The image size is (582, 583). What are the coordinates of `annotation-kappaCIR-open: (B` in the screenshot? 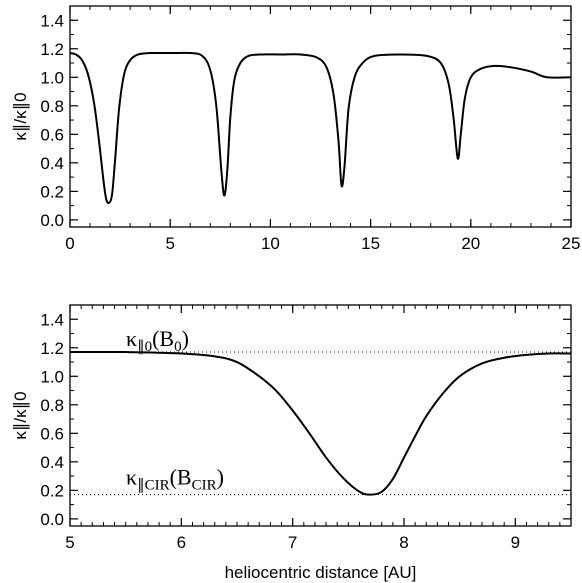 It's located at (181, 477).